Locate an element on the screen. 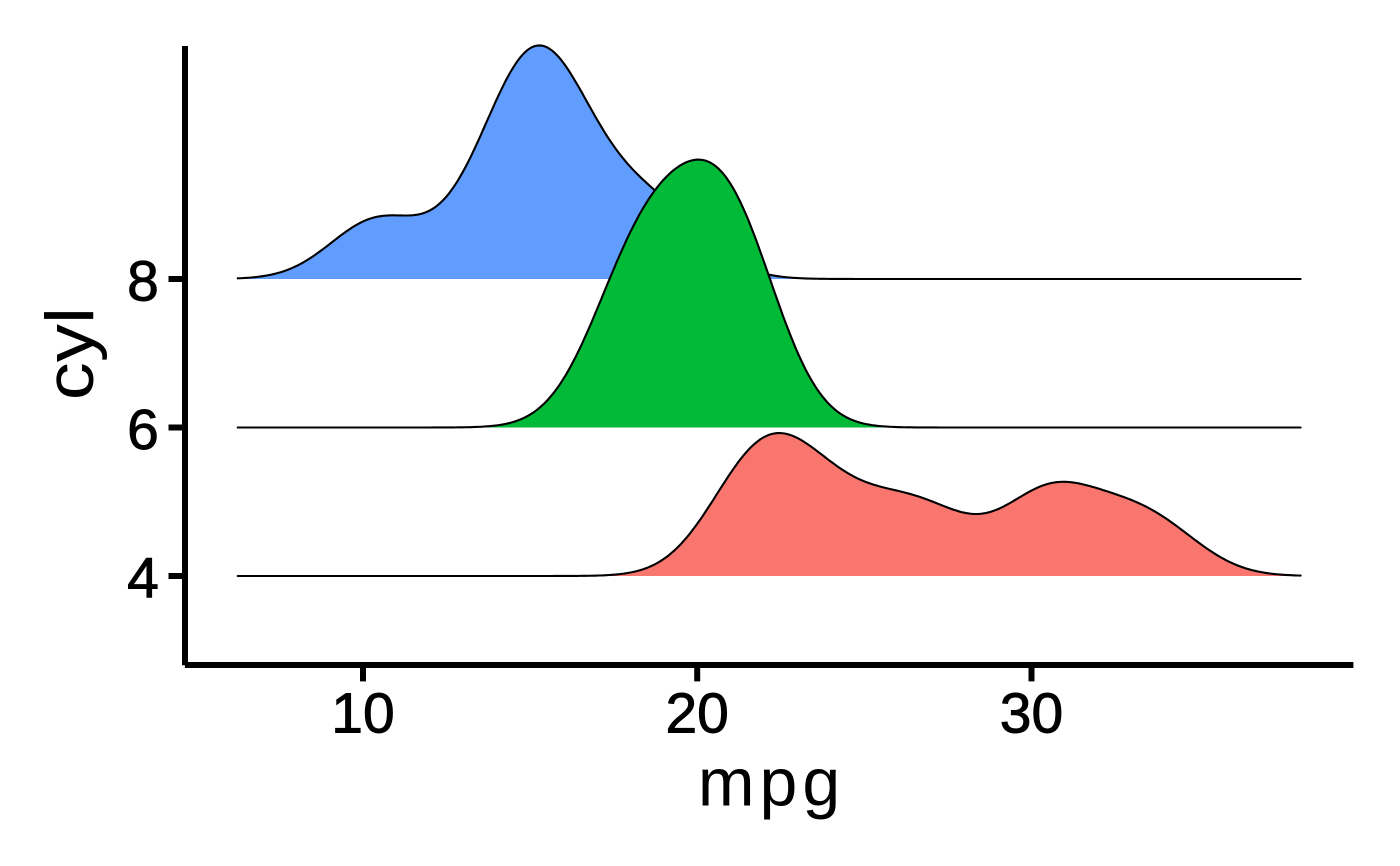  svg-text: 30 is located at coordinates (1031, 714).